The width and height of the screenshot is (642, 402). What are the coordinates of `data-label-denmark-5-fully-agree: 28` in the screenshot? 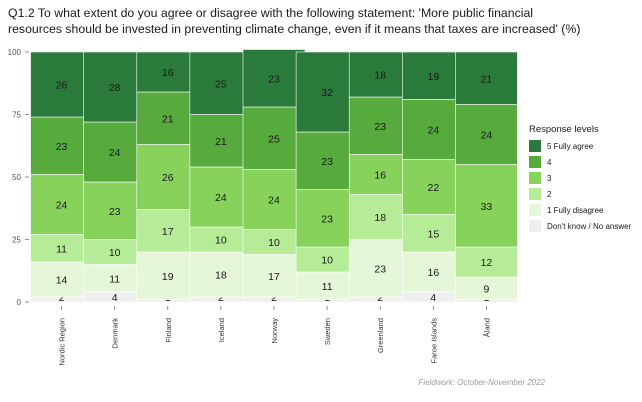 It's located at (115, 88).